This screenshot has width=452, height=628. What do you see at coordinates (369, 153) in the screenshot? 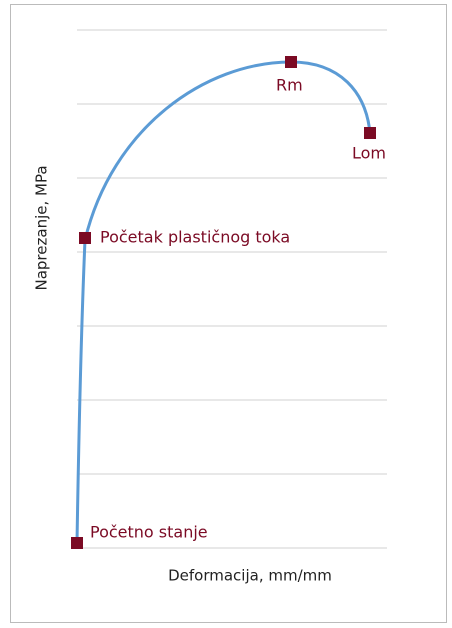
I see `point-label: Lom` at bounding box center [369, 153].